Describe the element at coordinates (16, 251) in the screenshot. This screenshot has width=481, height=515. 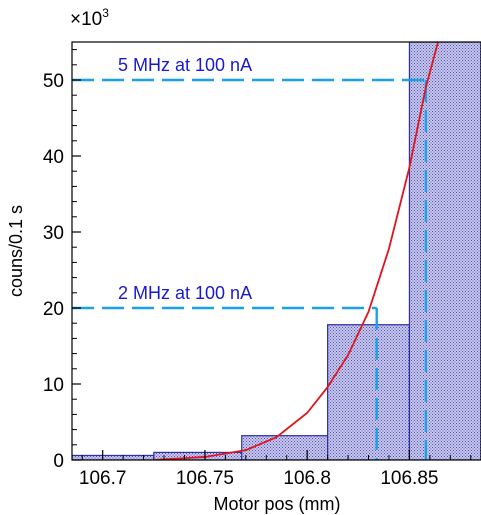
I see `y-axis-label: couns/0.1 s` at that location.